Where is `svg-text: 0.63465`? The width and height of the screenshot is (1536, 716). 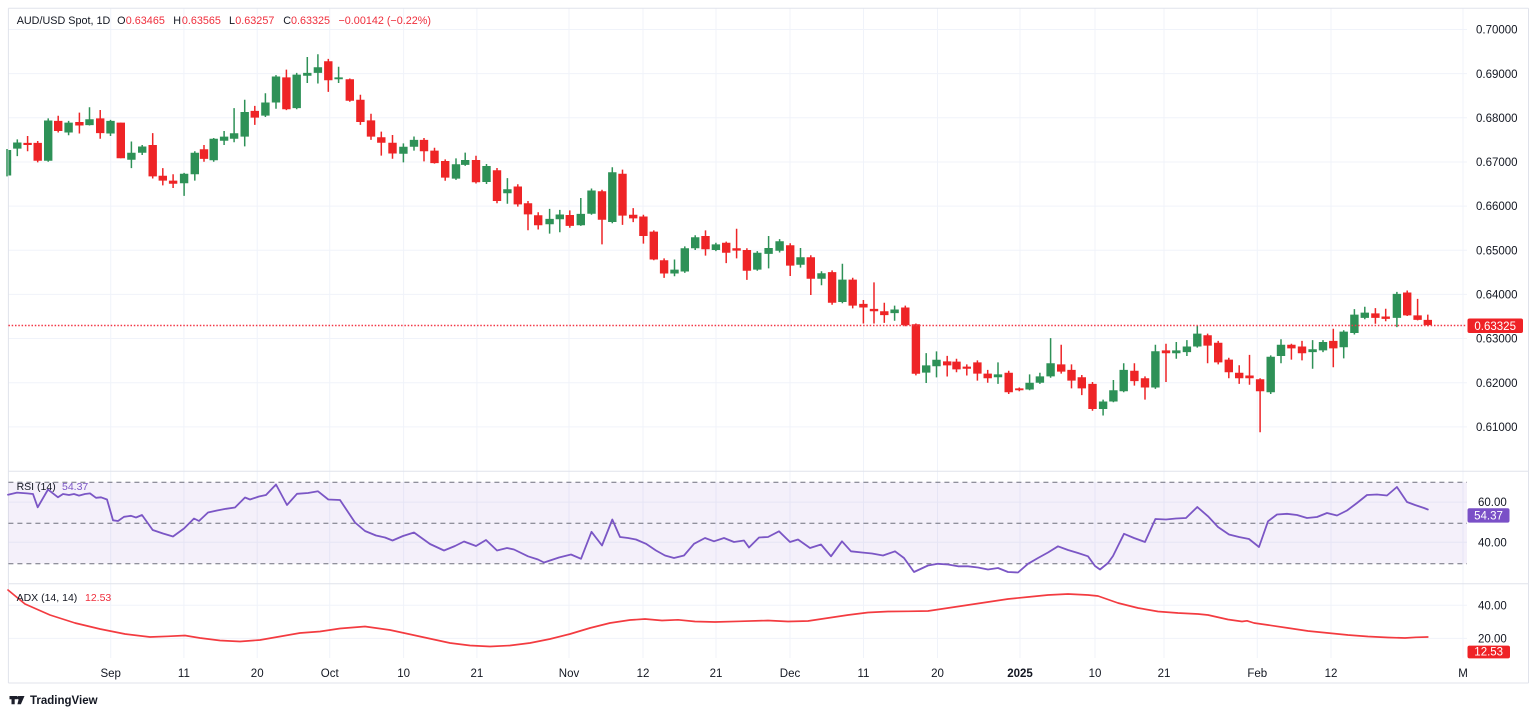
svg-text: 0.63465 is located at coordinates (145, 21).